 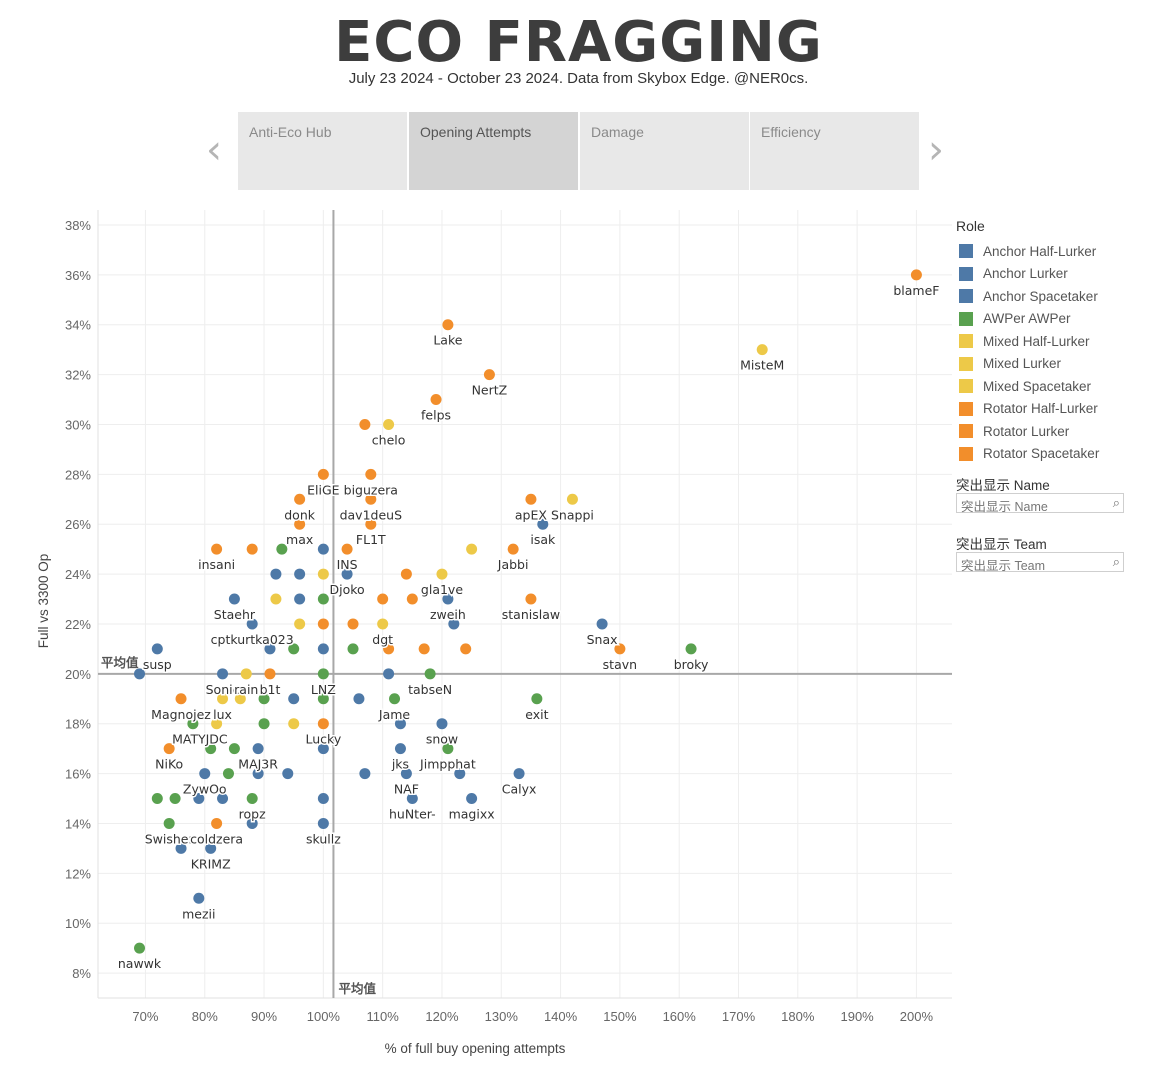 What do you see at coordinates (1051, 454) in the screenshot?
I see `legend-item: Rotator Spacetaker` at bounding box center [1051, 454].